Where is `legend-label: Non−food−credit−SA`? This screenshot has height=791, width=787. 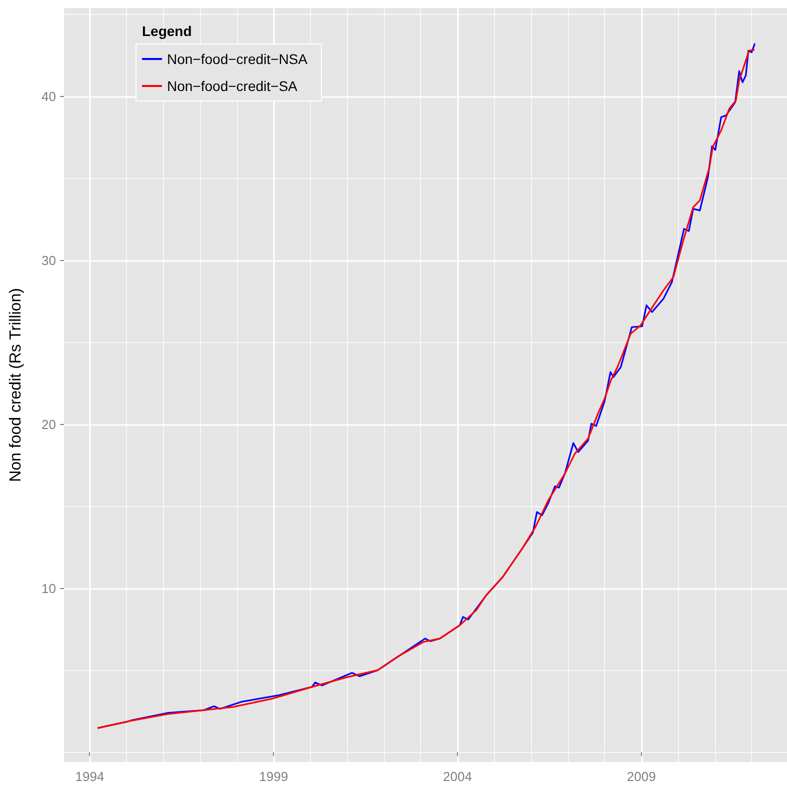 legend-label: Non−food−credit−SA is located at coordinates (232, 86).